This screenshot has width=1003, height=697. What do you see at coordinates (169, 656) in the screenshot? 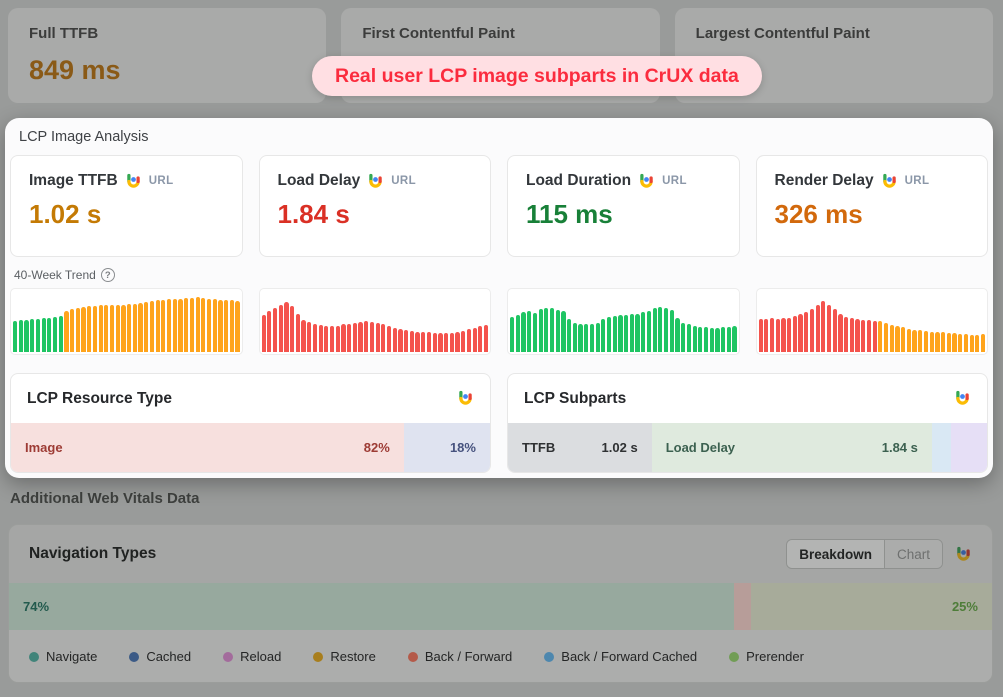
I see `legend-label: Cached` at bounding box center [169, 656].